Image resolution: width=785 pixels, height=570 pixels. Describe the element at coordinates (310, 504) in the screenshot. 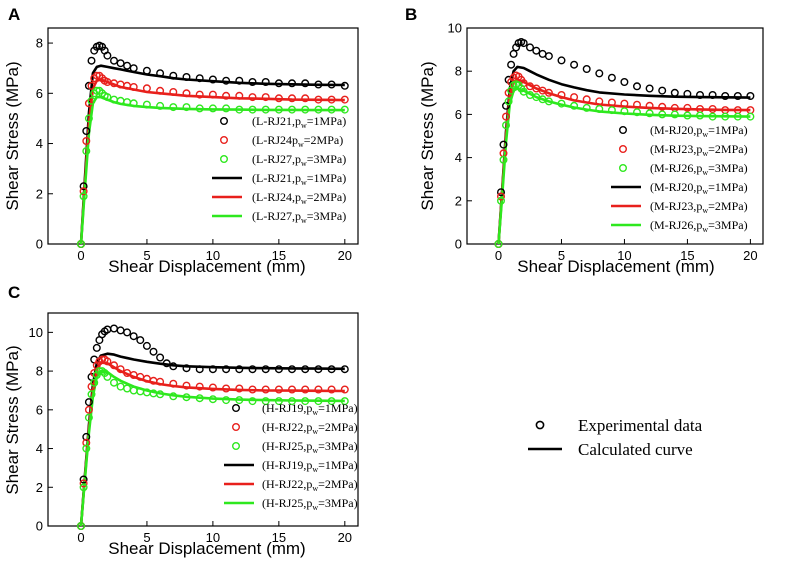

I see `legend-label: (H-RJ25,pw=3MPa)` at that location.